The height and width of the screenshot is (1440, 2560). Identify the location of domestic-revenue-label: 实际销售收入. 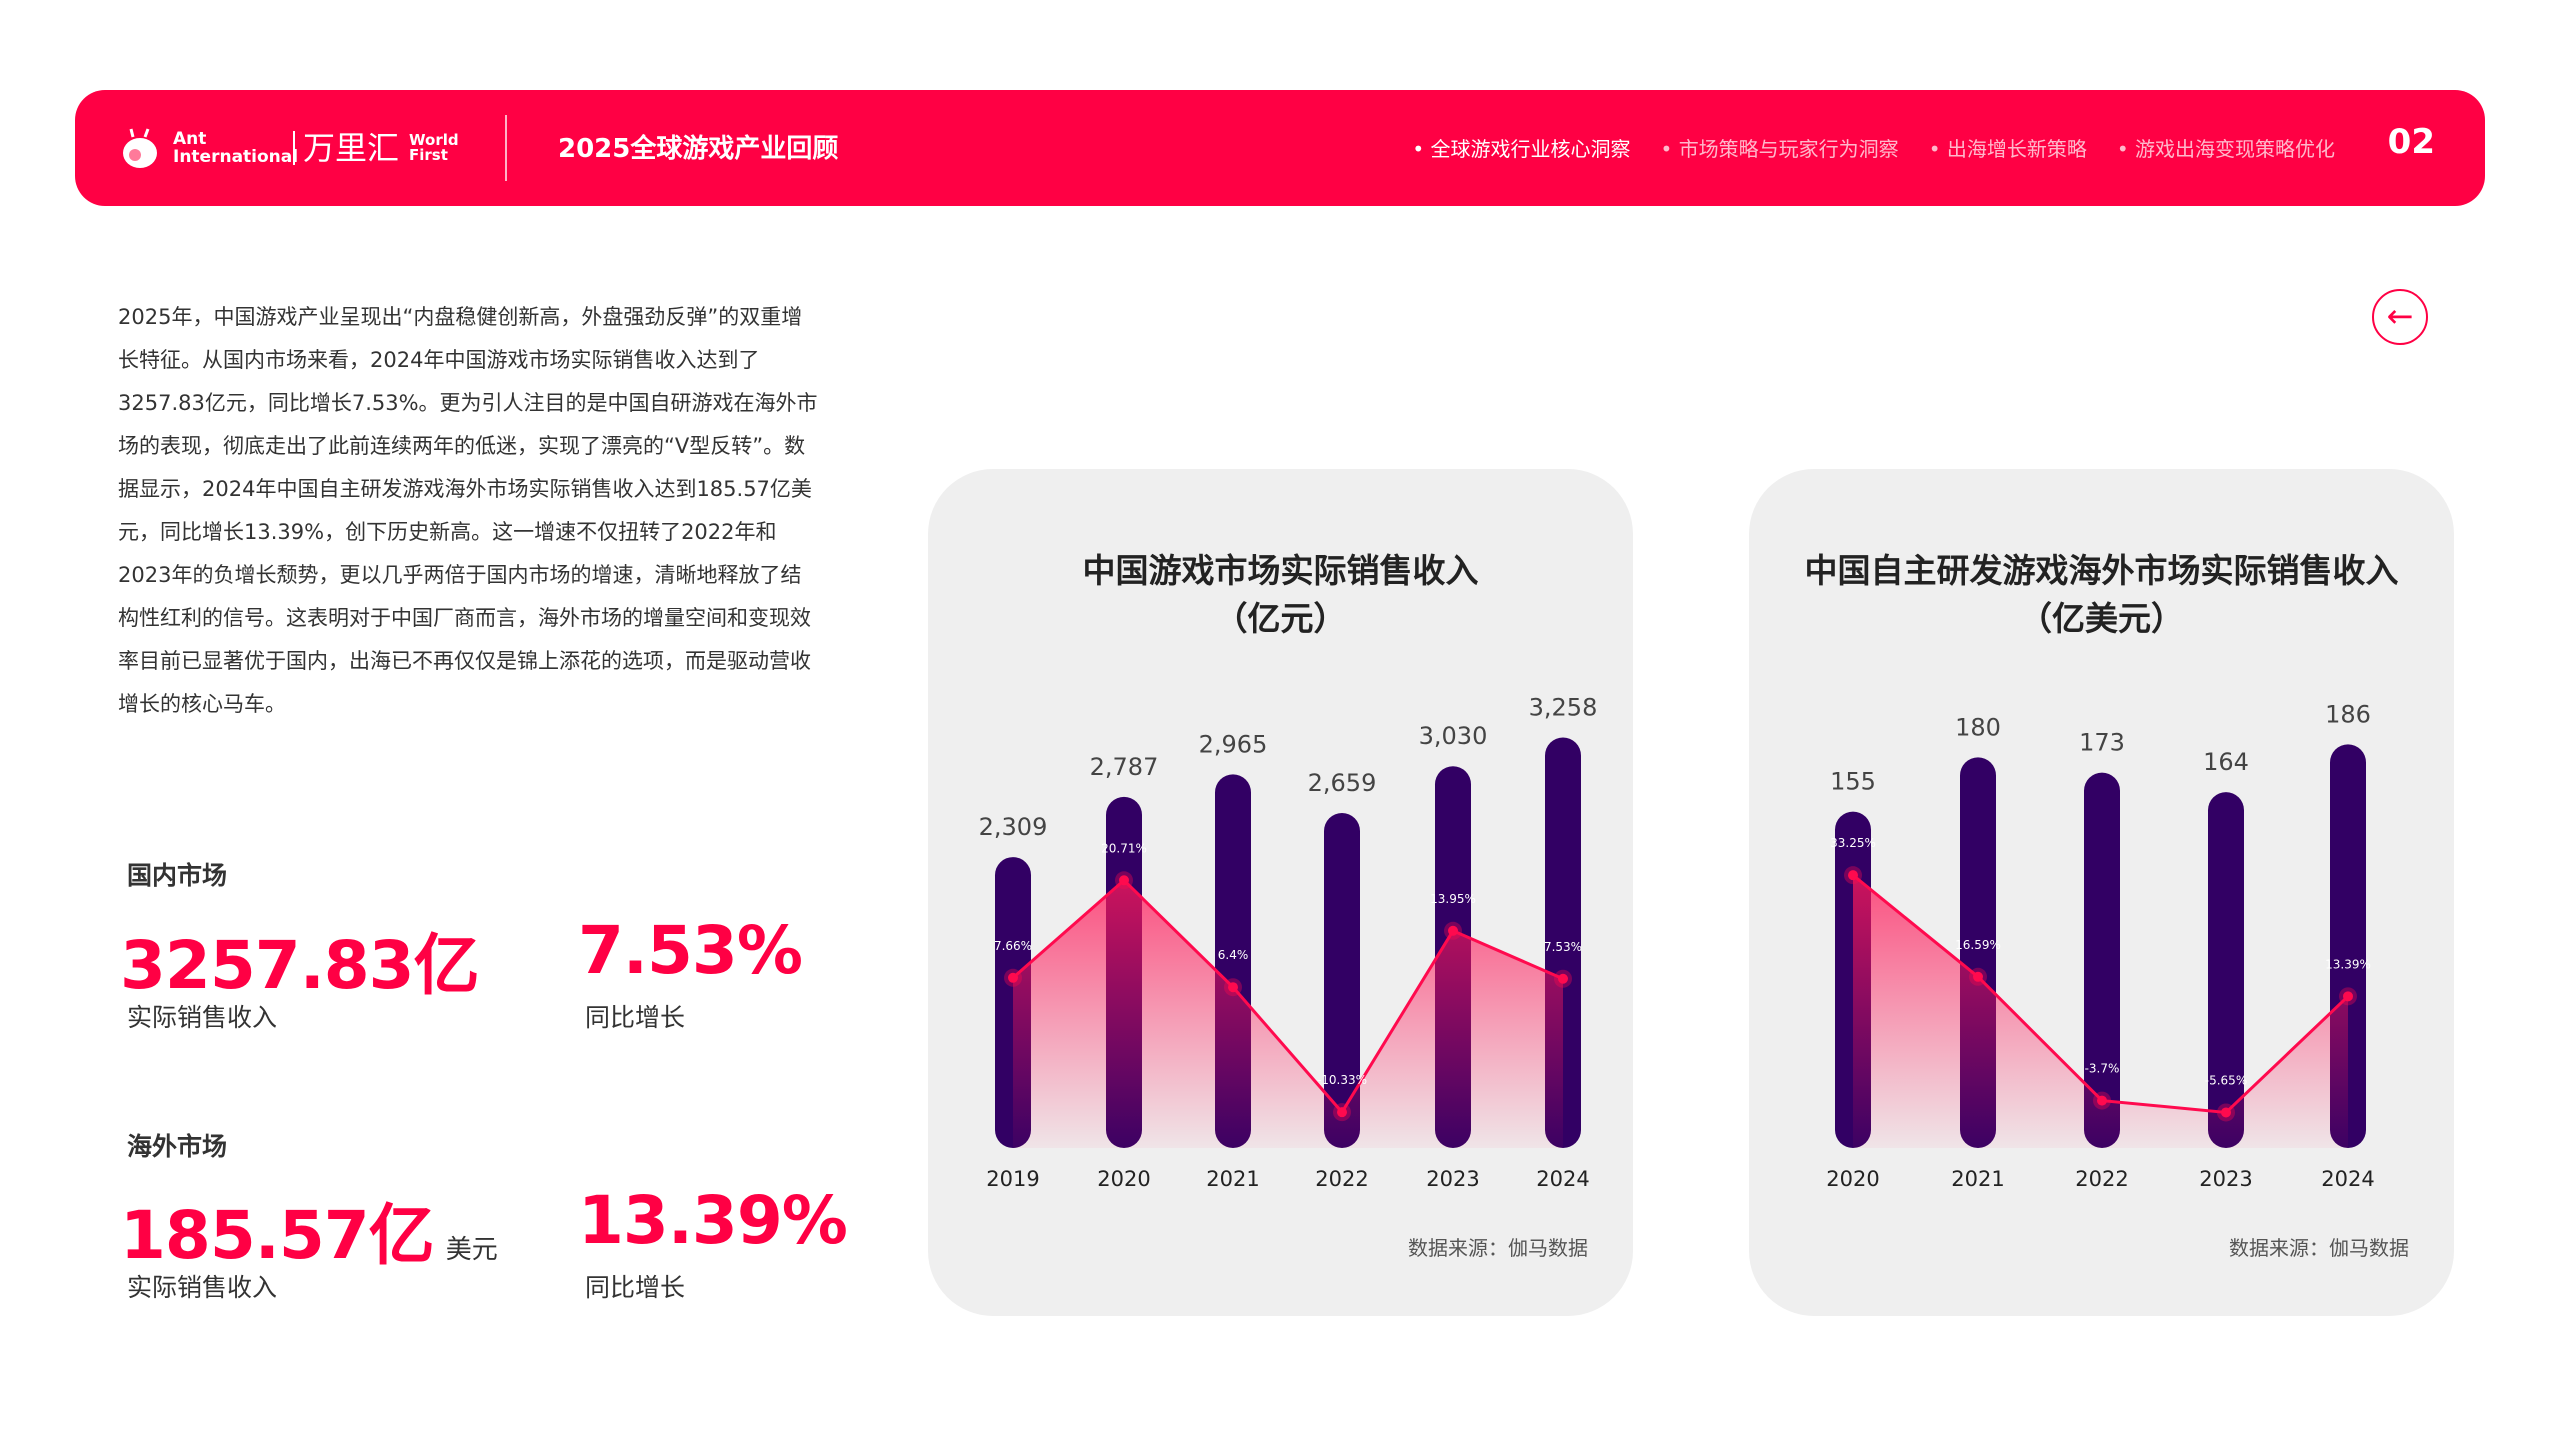
(202, 1017).